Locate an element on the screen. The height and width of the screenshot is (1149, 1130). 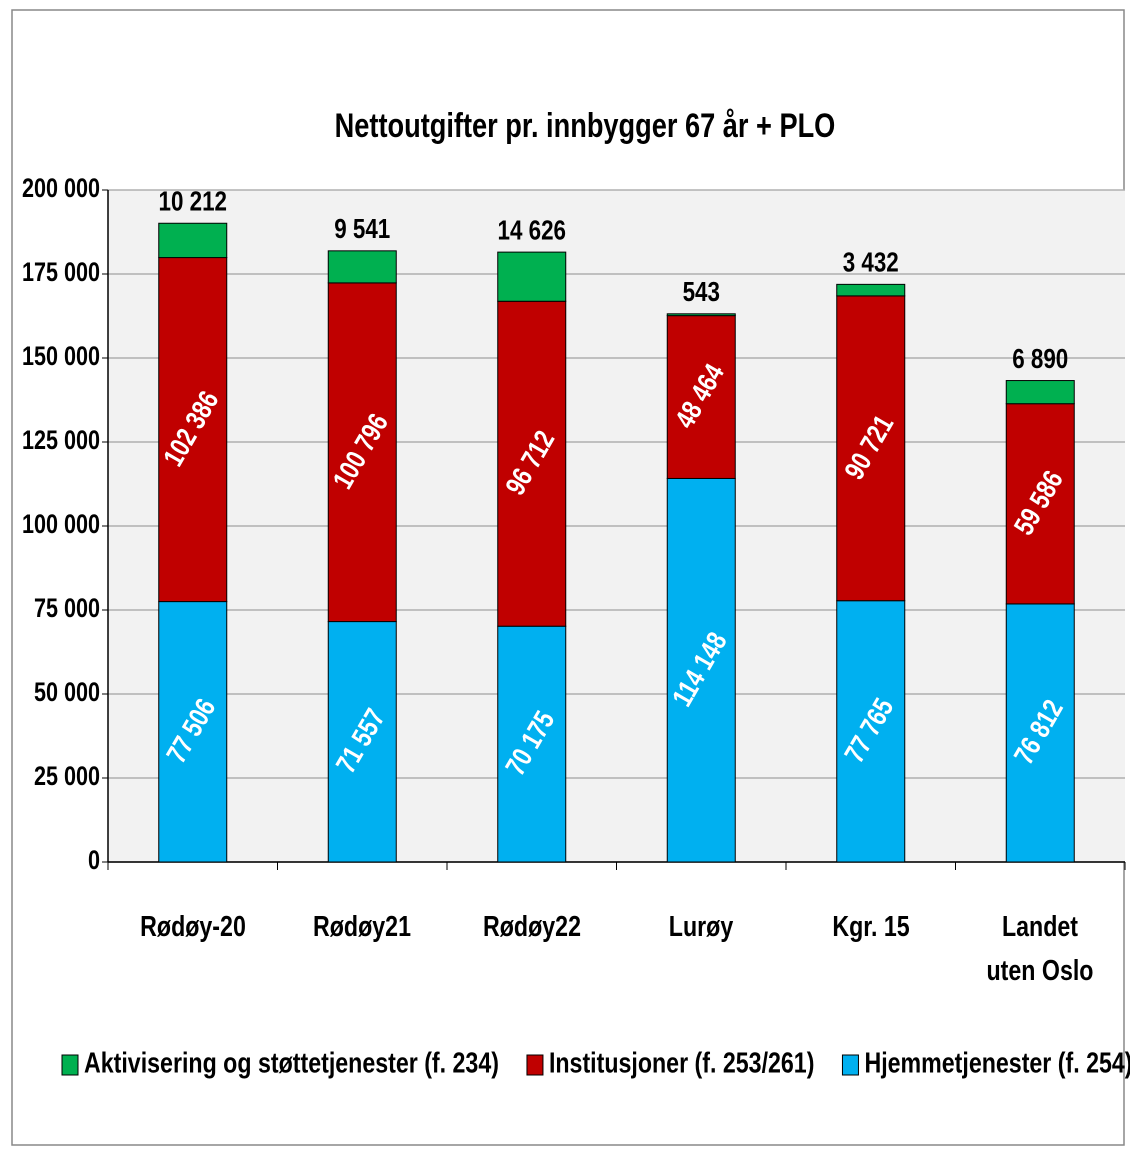
data-label: 14 626 is located at coordinates (532, 230).